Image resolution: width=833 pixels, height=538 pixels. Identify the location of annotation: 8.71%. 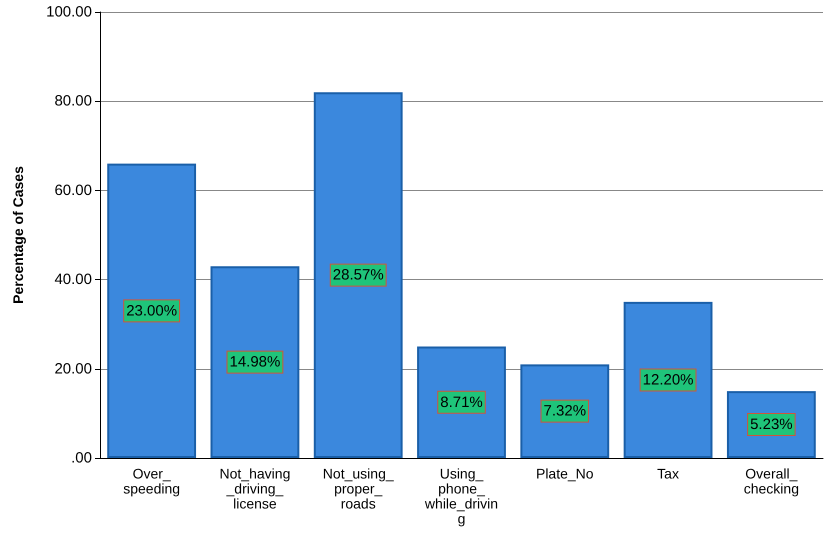
(461, 402).